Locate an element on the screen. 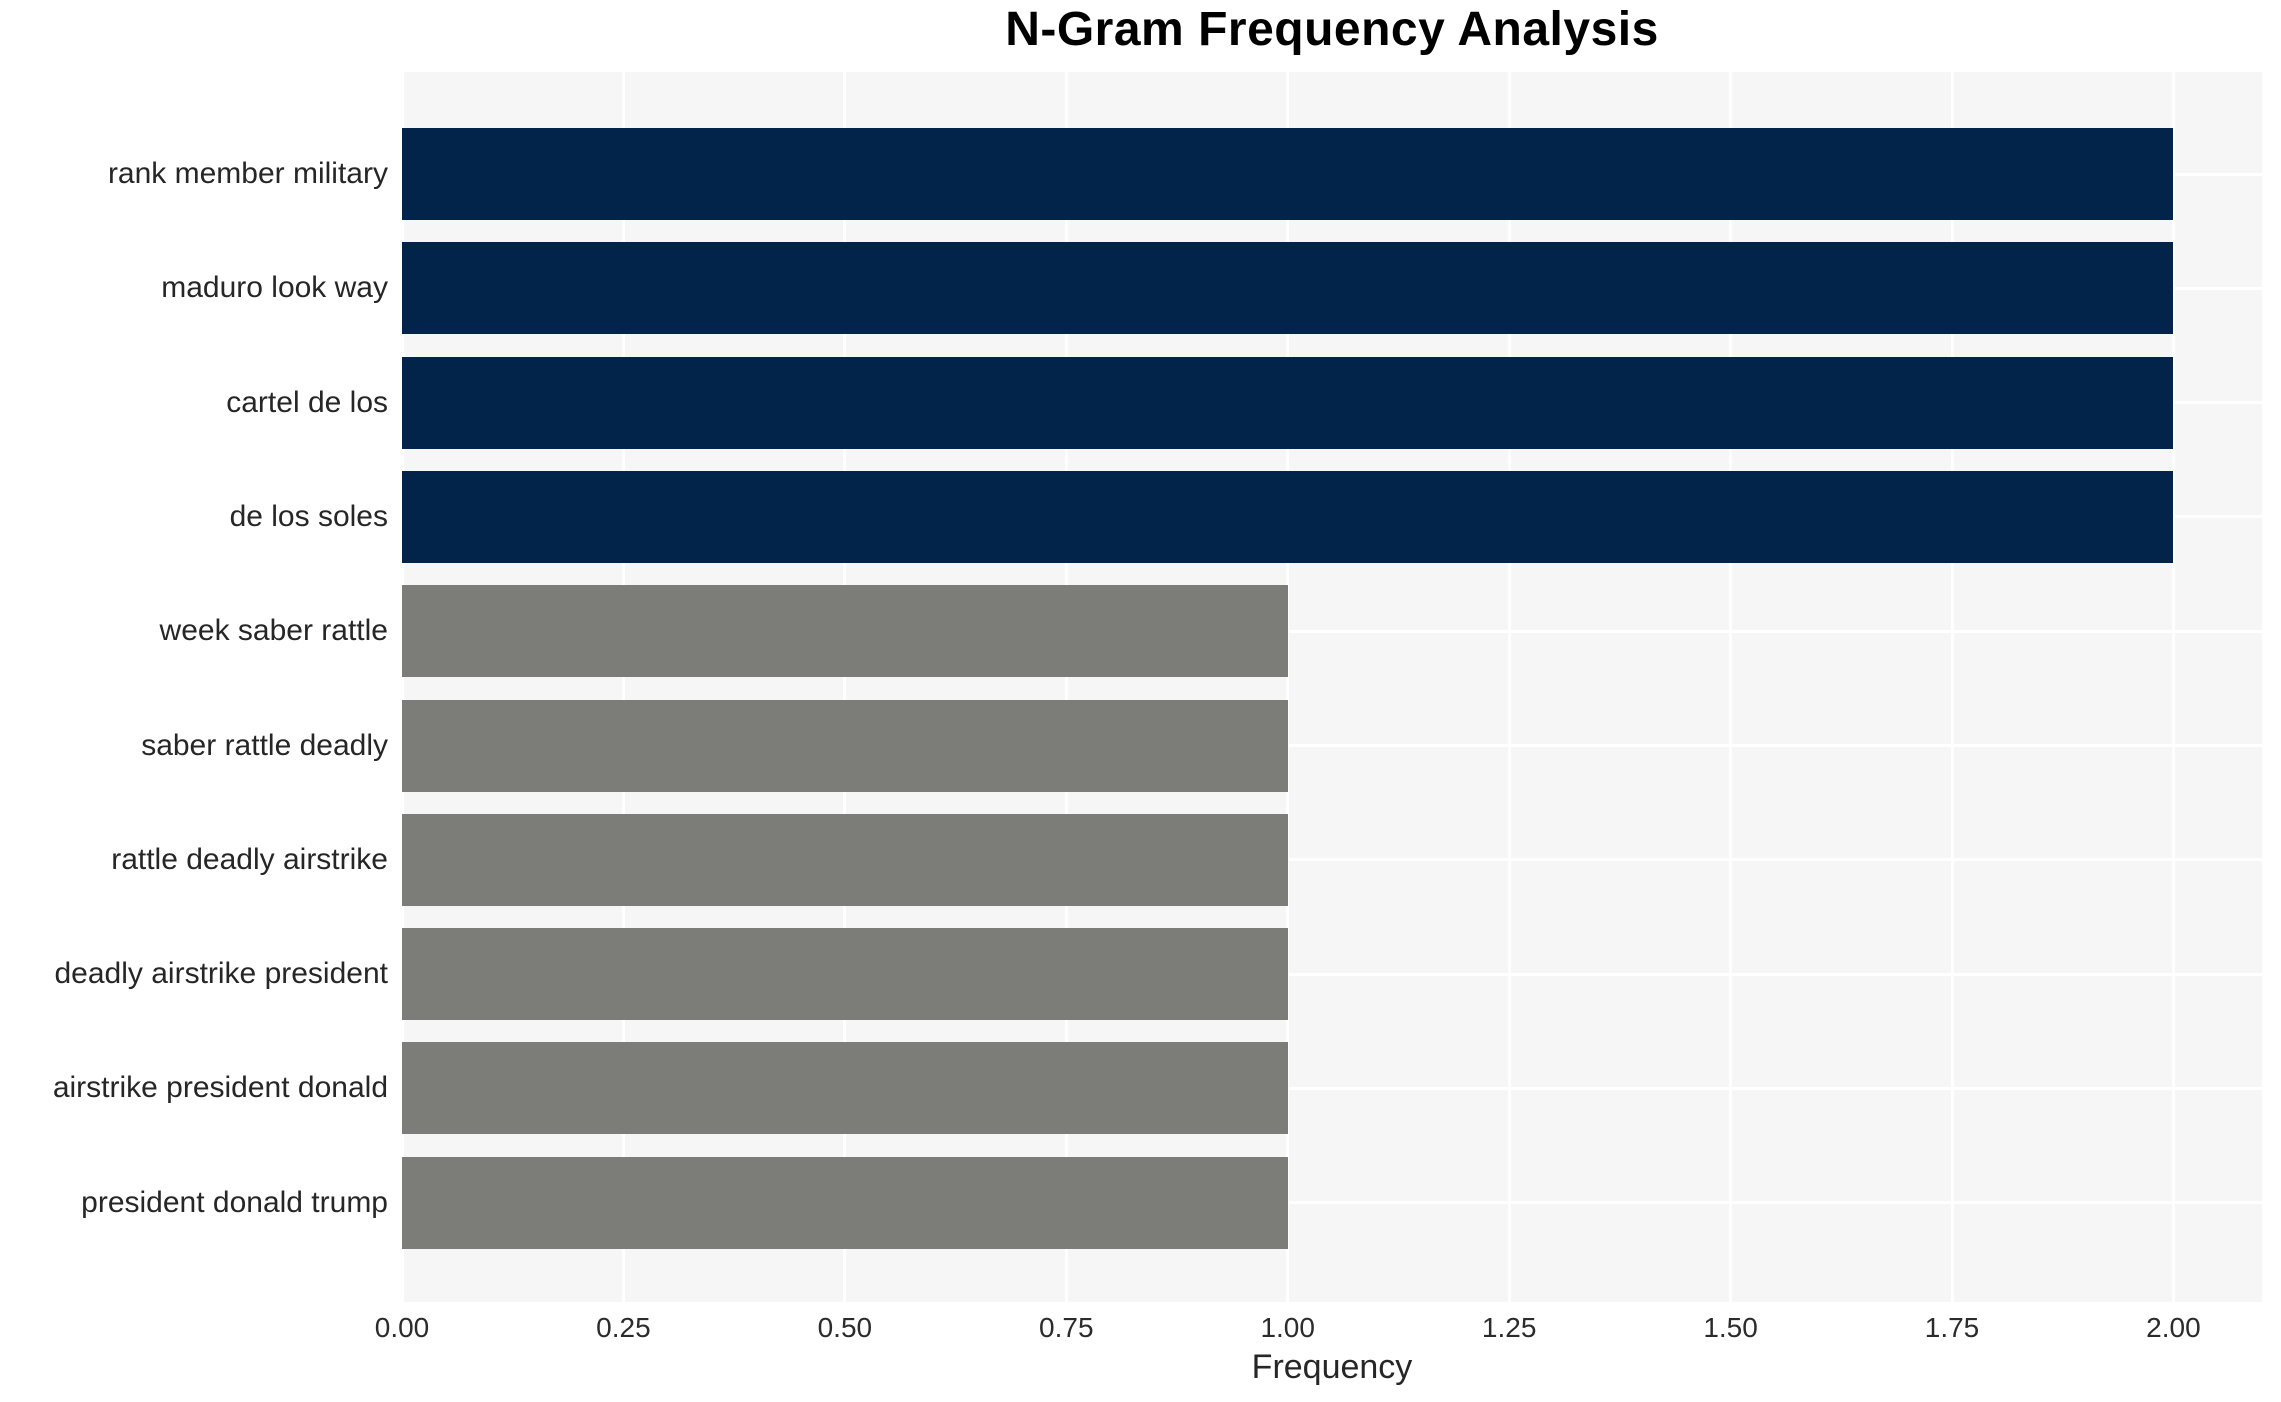 Image resolution: width=2281 pixels, height=1402 pixels. x-tick-label: 2.00 is located at coordinates (2173, 1327).